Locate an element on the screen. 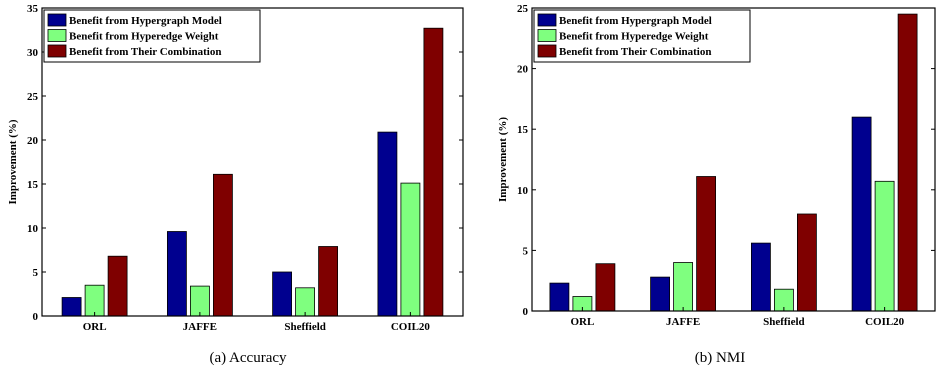 The height and width of the screenshot is (374, 945). y-tick-label: 35 is located at coordinates (33, 9).